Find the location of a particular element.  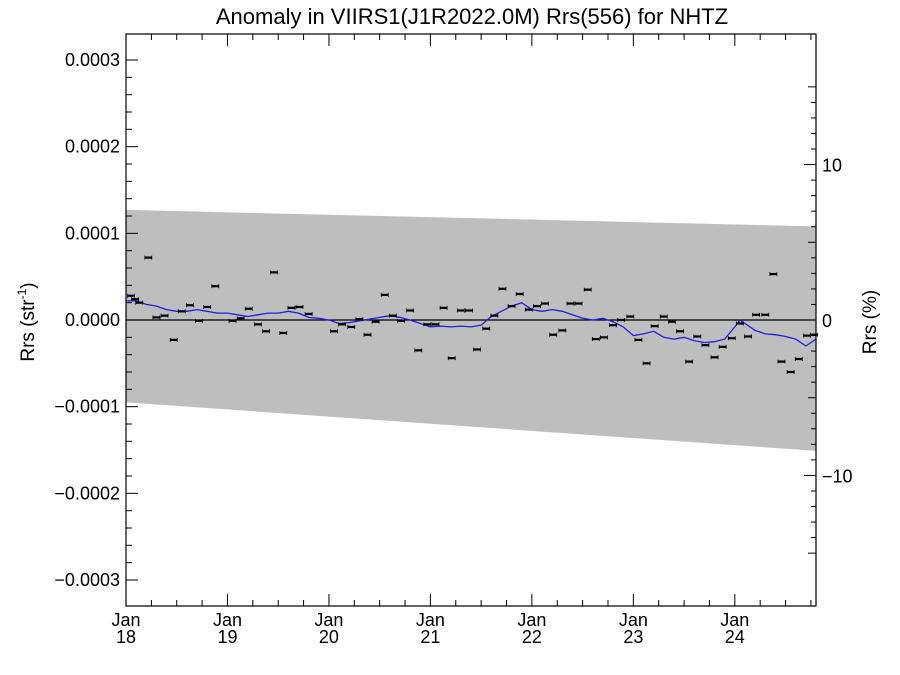

y-tick-label-right: 0 is located at coordinates (827, 321).